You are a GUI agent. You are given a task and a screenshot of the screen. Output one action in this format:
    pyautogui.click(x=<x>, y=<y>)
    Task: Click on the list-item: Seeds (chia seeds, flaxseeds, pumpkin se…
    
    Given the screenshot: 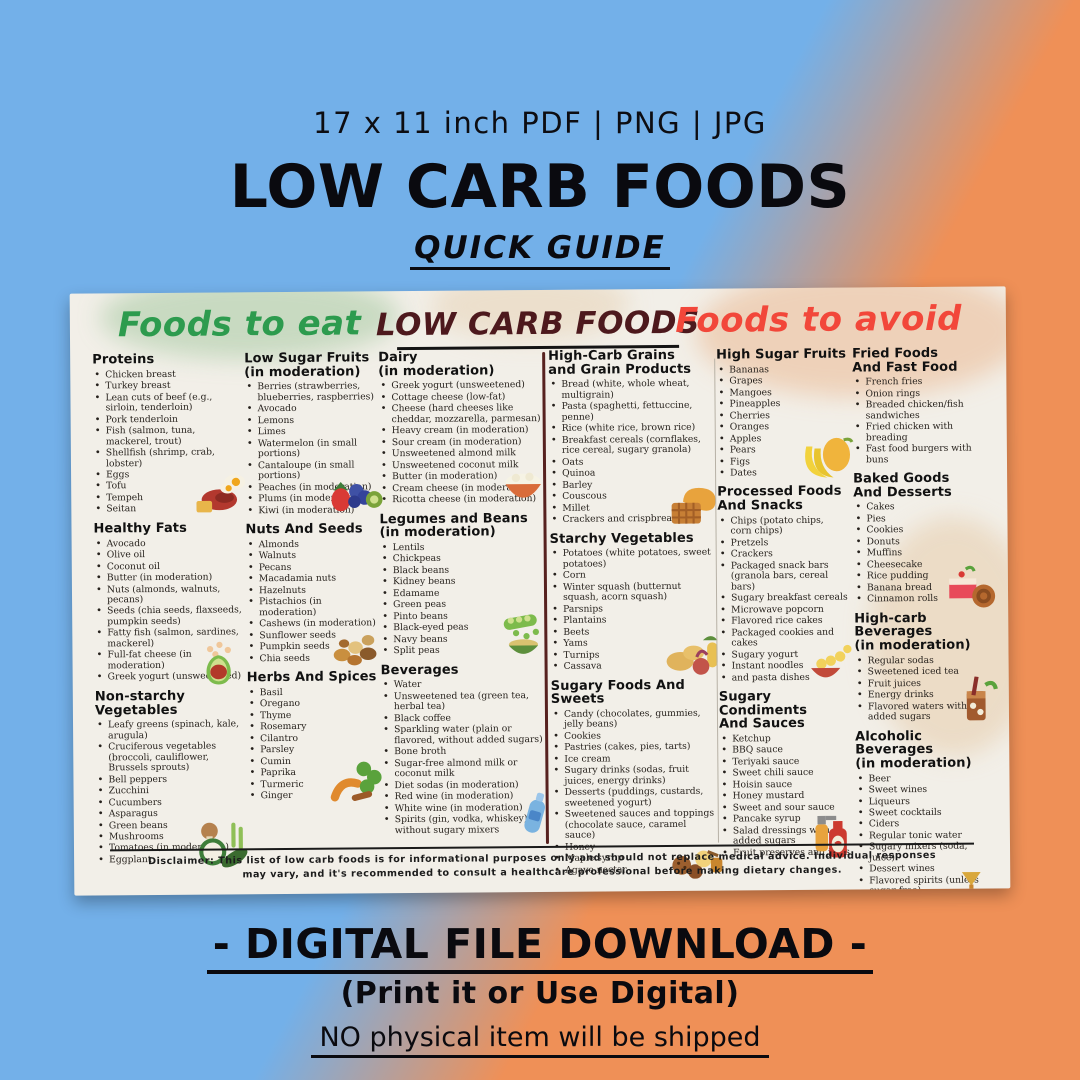 What is the action you would take?
    pyautogui.click(x=174, y=616)
    